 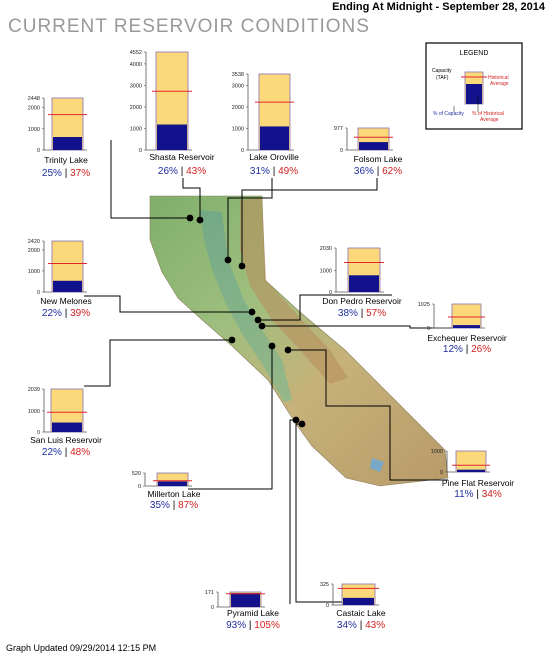 I want to click on graph-updated-timestamp: Graph Updated 09/29/2014 12:15 PM, so click(x=81, y=648).